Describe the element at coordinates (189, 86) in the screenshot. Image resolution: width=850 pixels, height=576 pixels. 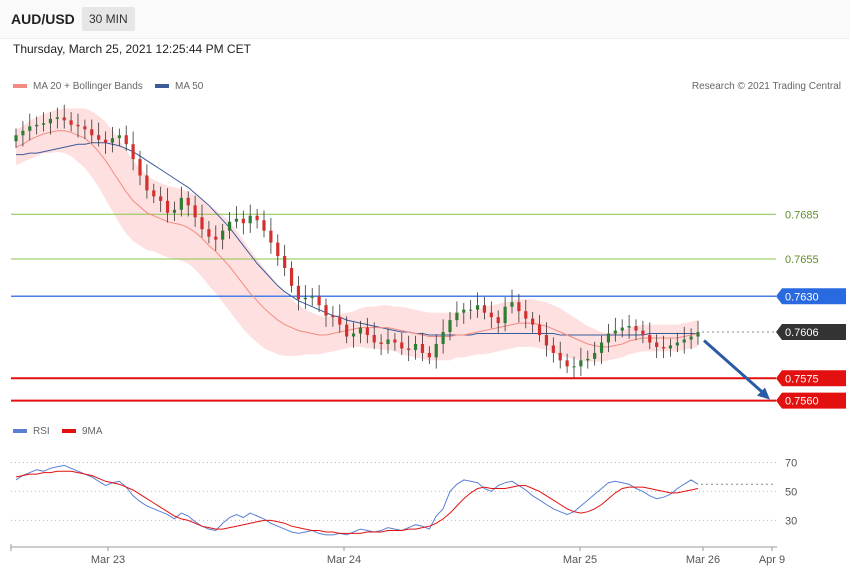
I see `ma50-legend-label: MA 50` at that location.